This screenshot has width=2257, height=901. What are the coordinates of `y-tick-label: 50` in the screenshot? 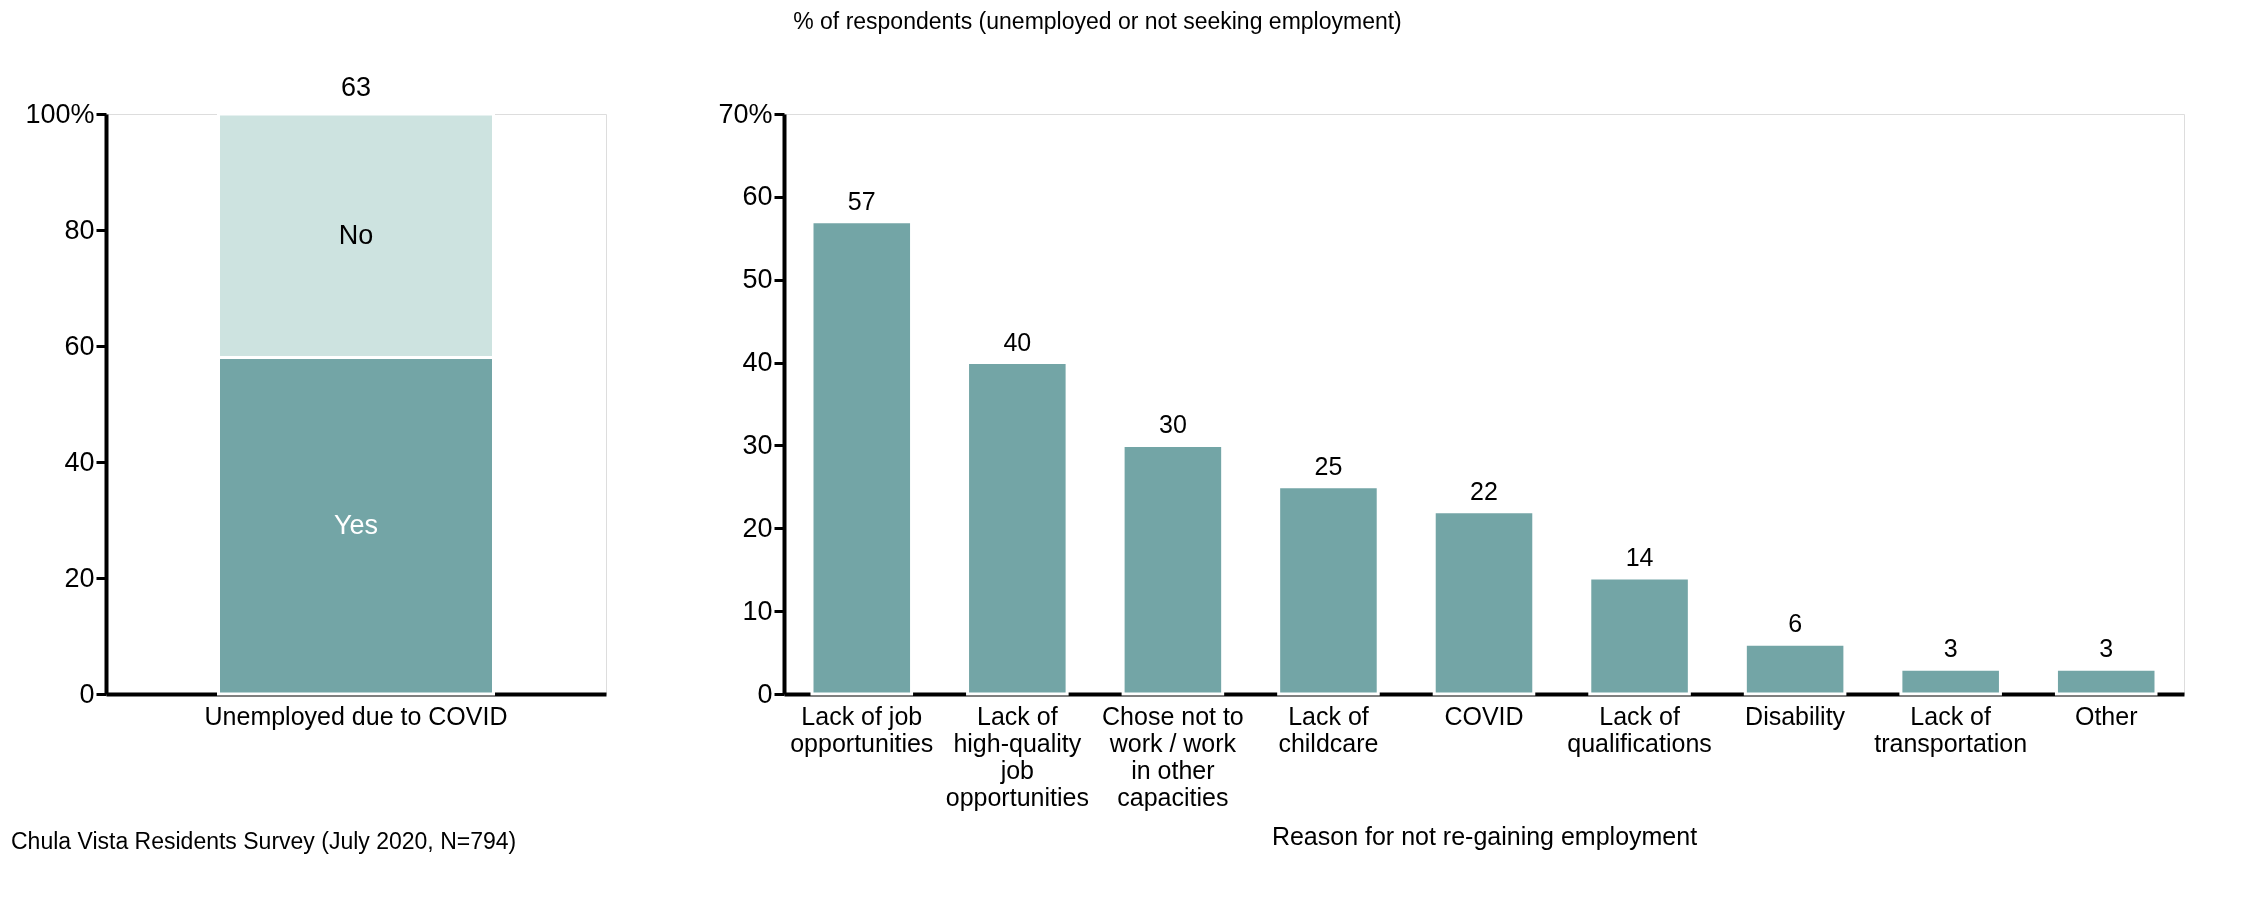 It's located at (757, 279).